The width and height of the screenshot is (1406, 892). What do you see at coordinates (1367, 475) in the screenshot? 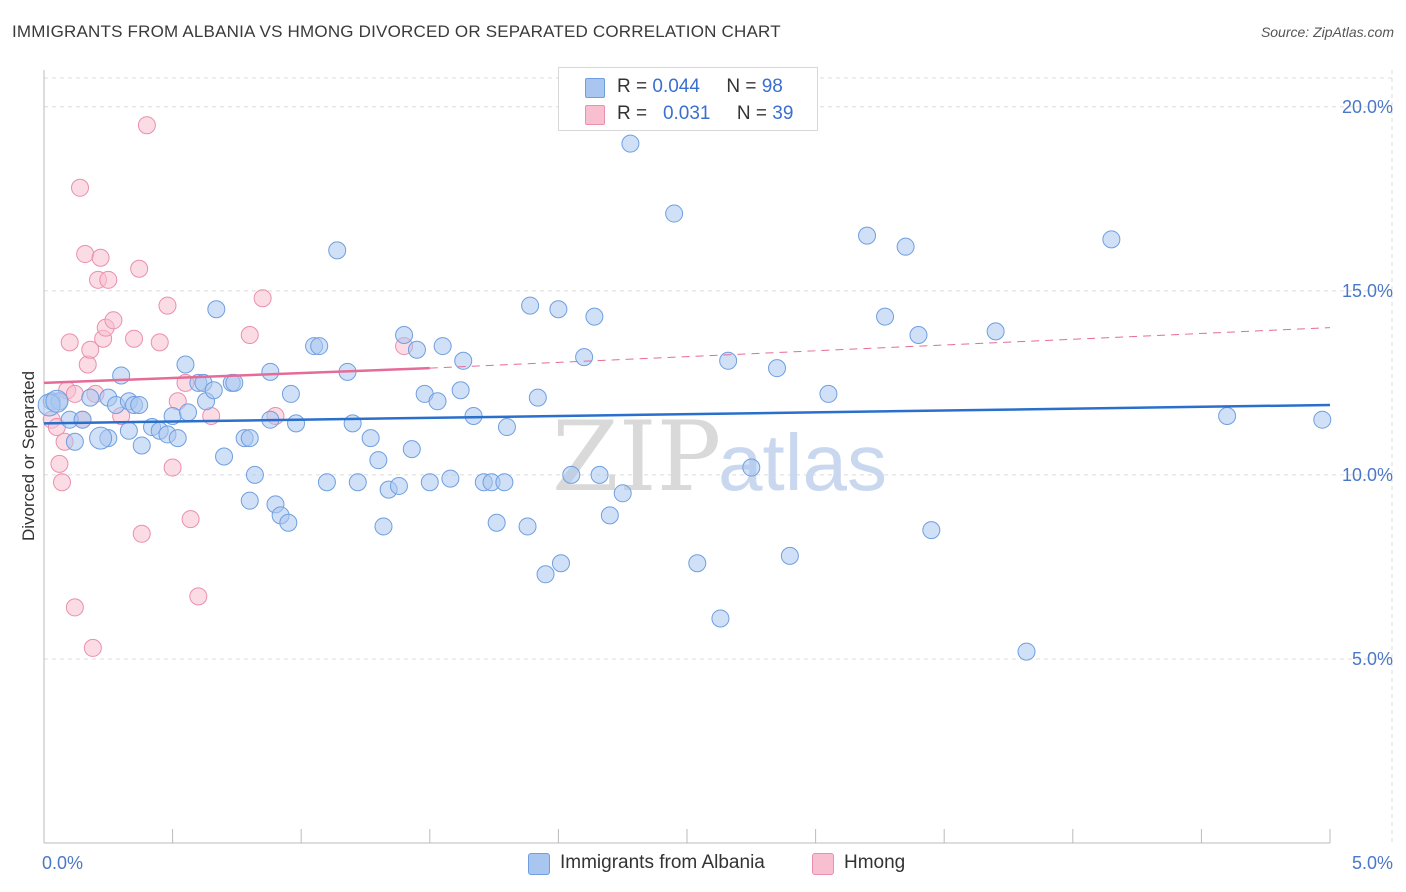
I see `y-tick-label: 10.0%` at bounding box center [1367, 475].